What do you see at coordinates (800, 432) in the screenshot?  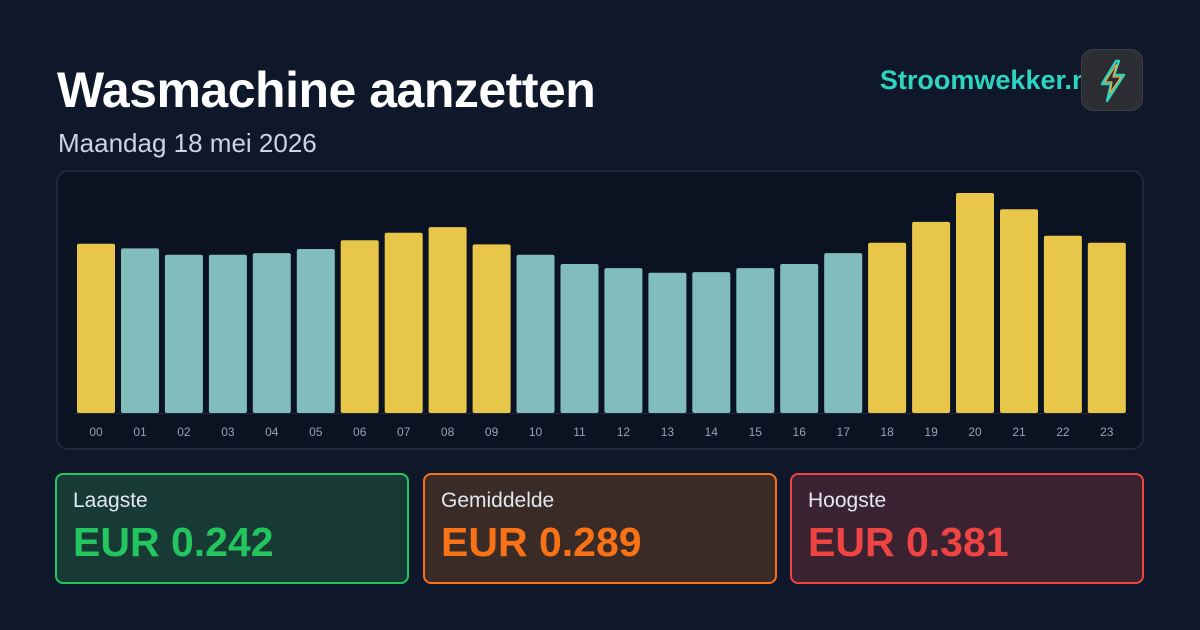 I see `tick-label-hour-16: 16` at bounding box center [800, 432].